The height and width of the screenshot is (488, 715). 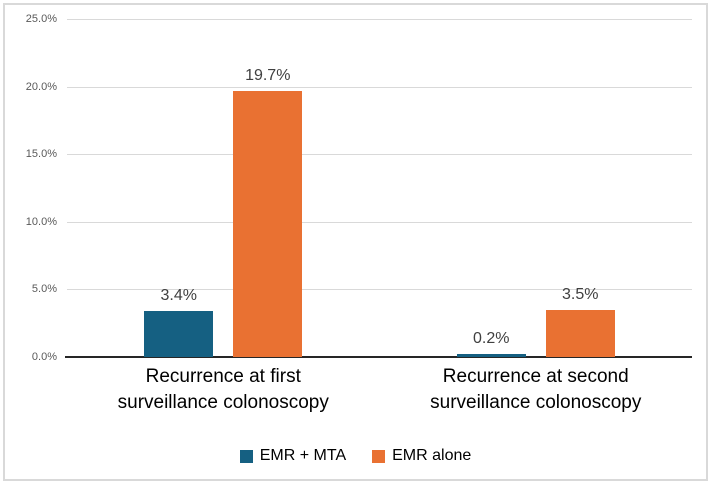 I want to click on legend-label: EMR alone, so click(x=432, y=455).